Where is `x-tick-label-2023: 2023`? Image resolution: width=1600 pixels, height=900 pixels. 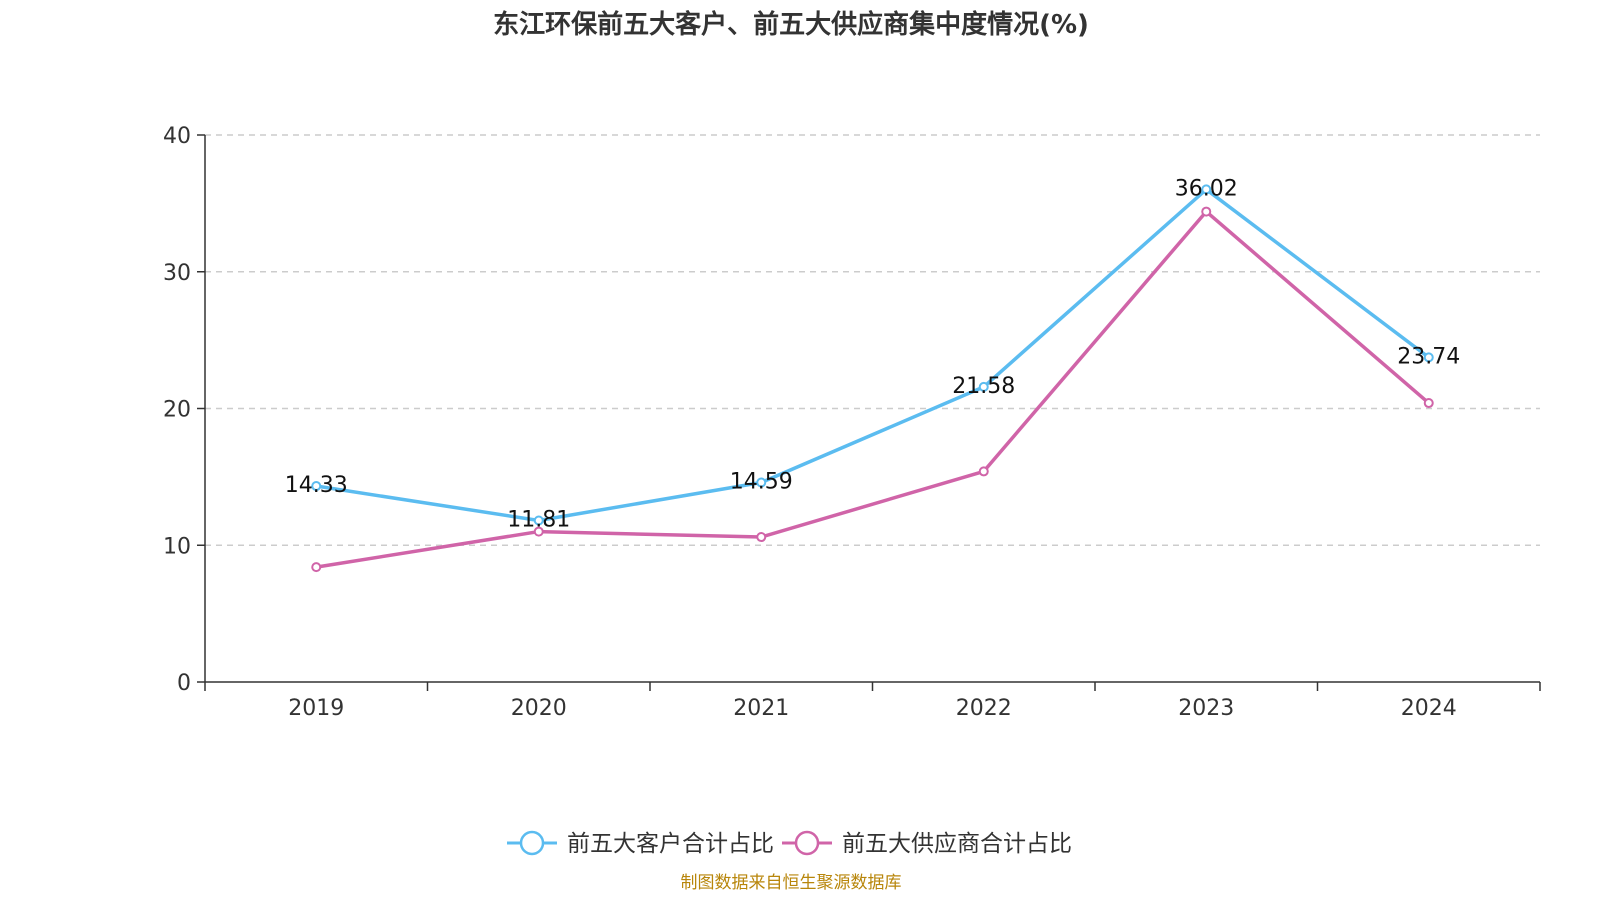
x-tick-label-2023: 2023 is located at coordinates (1206, 708).